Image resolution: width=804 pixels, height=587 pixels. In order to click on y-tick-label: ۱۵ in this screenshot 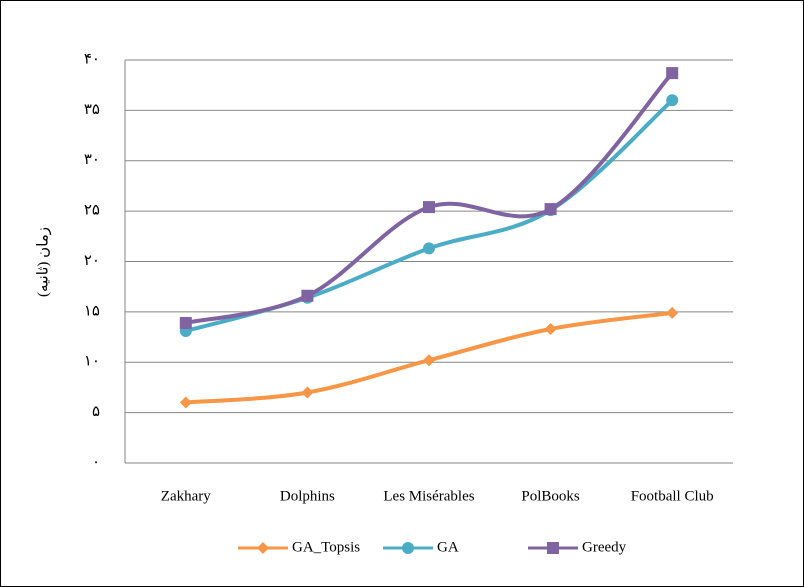, I will do `click(92, 311)`.